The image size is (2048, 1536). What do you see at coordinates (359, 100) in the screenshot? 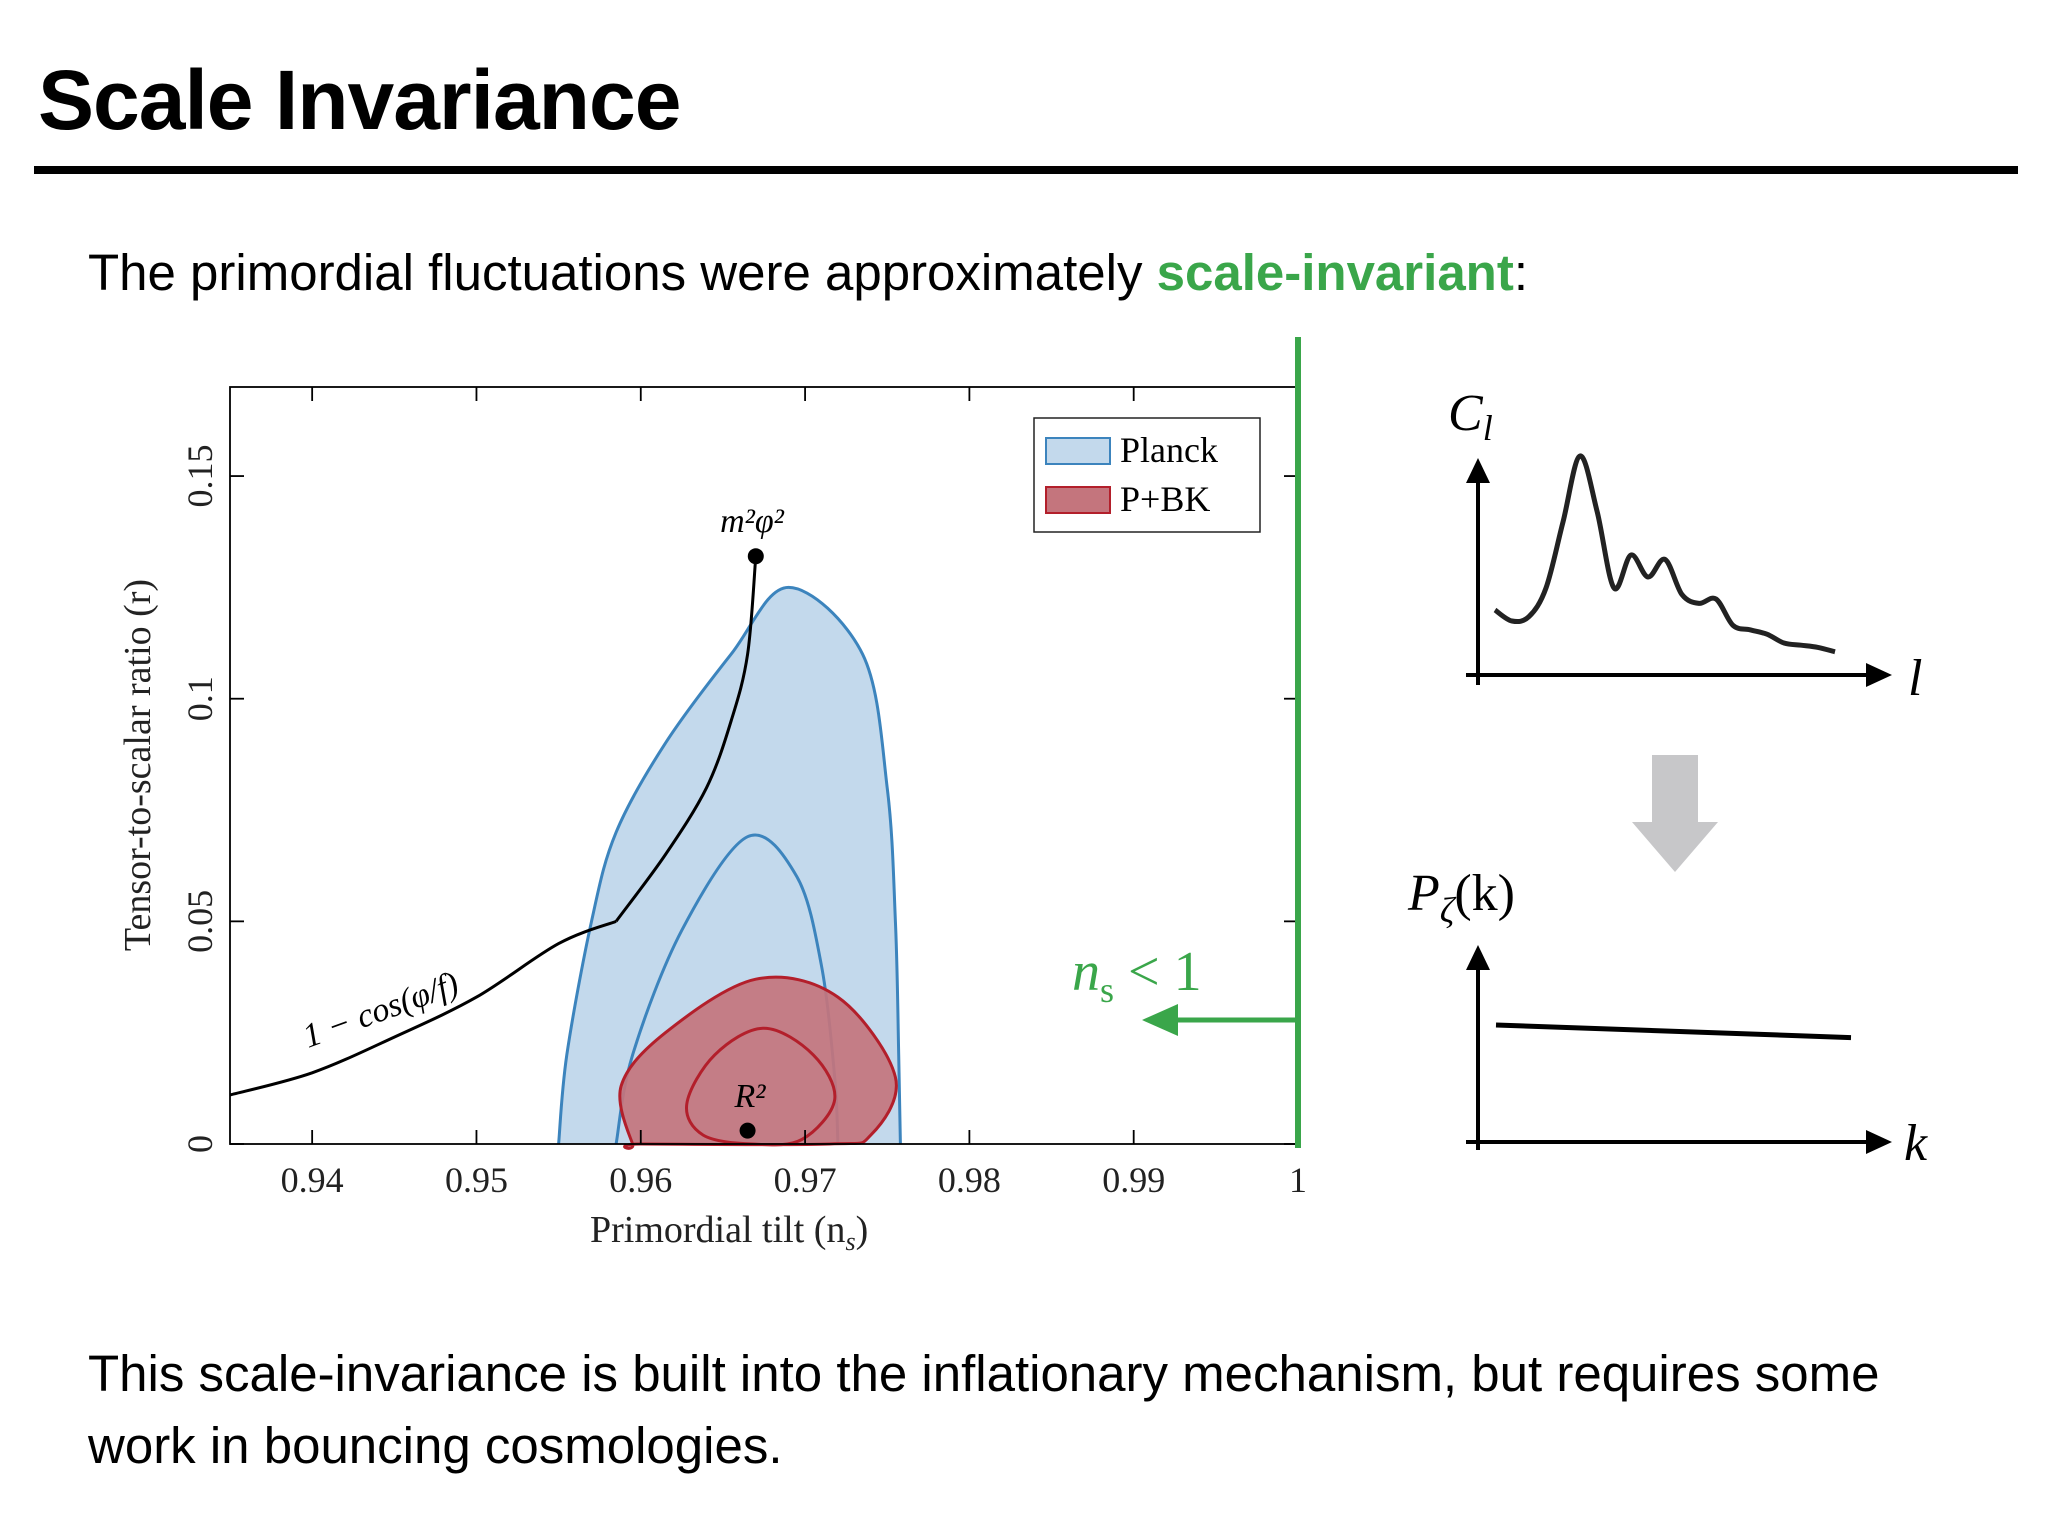
I see `slide-title: Scale Invariance` at bounding box center [359, 100].